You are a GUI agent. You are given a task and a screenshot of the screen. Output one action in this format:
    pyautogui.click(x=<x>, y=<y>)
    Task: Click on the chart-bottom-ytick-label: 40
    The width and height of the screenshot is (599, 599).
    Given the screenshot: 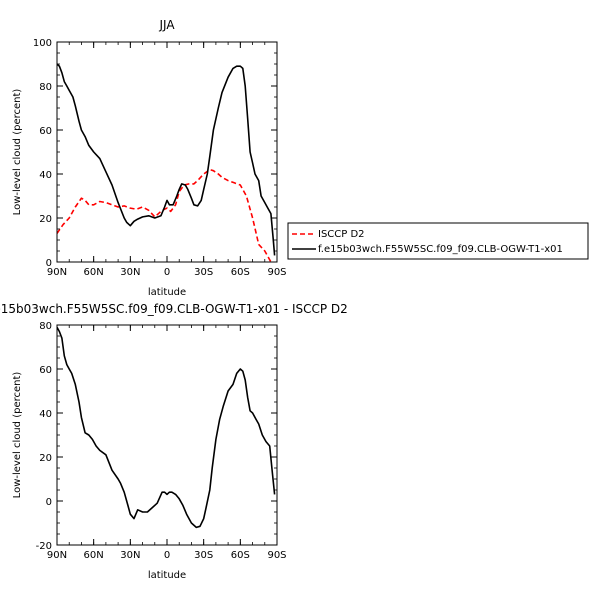 What is the action you would take?
    pyautogui.click(x=45, y=414)
    